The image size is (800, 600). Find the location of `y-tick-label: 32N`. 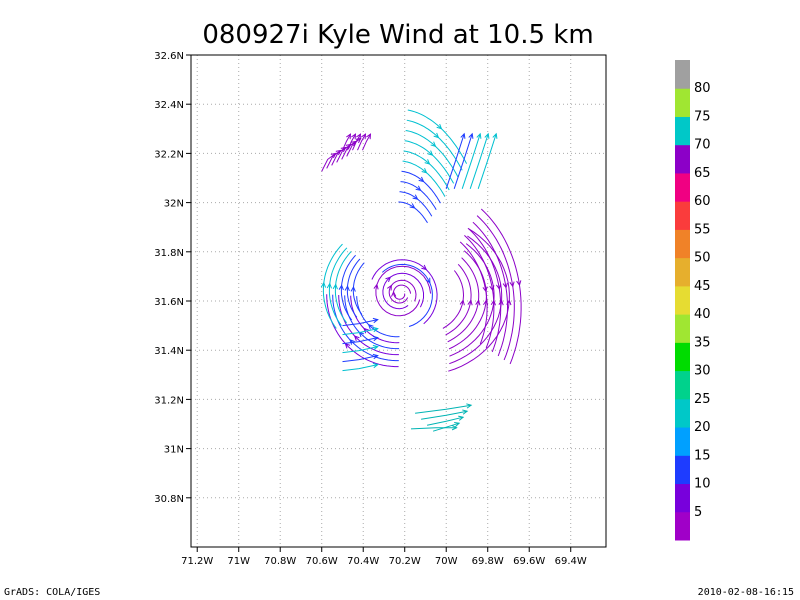

y-tick-label: 32N is located at coordinates (174, 204).